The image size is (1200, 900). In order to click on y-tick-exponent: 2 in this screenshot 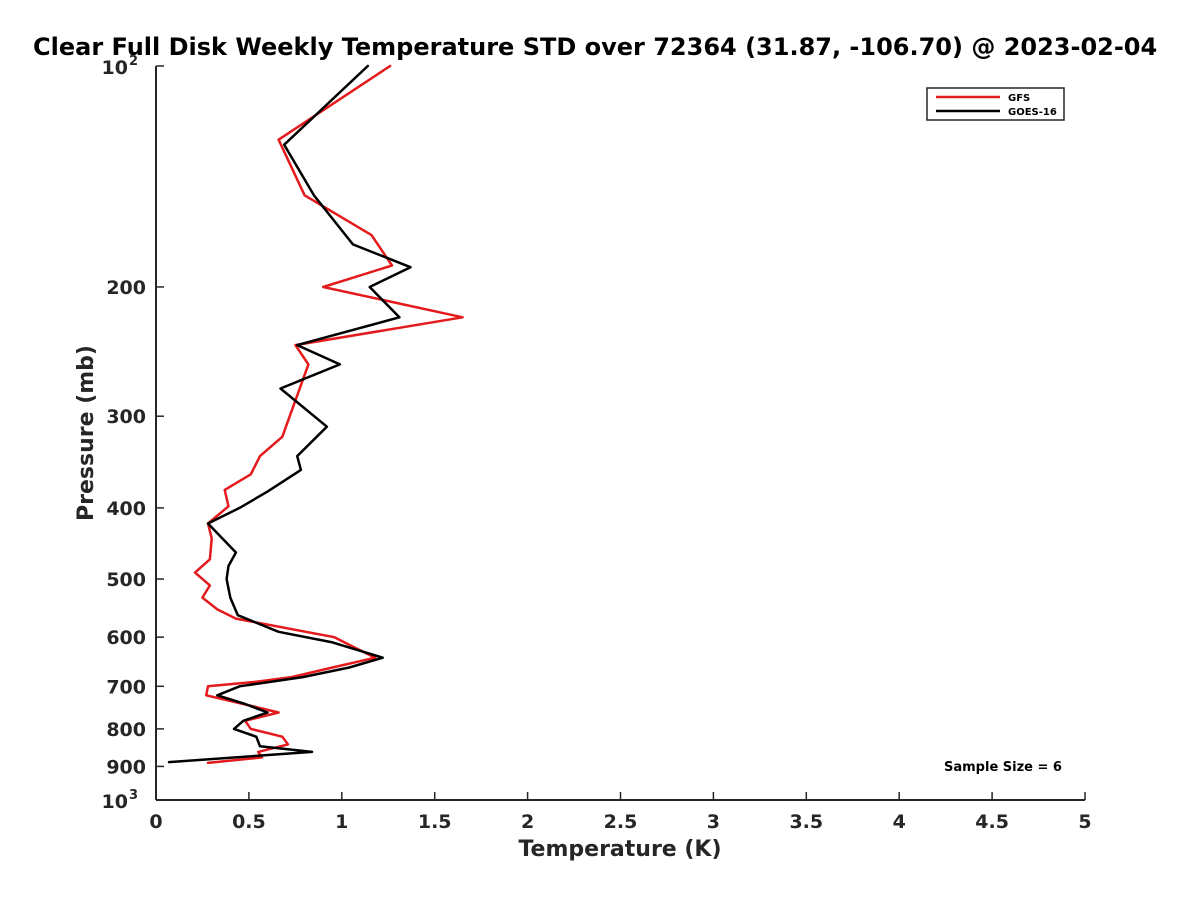, I will do `click(133, 61)`.